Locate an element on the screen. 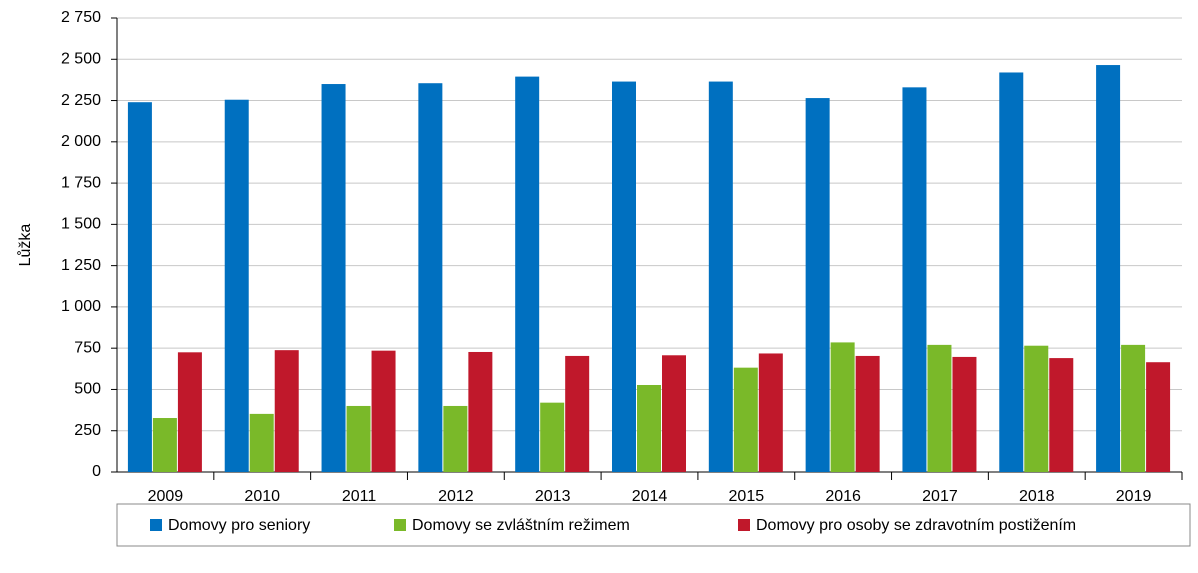  x-tick-label: 2016 is located at coordinates (843, 496).